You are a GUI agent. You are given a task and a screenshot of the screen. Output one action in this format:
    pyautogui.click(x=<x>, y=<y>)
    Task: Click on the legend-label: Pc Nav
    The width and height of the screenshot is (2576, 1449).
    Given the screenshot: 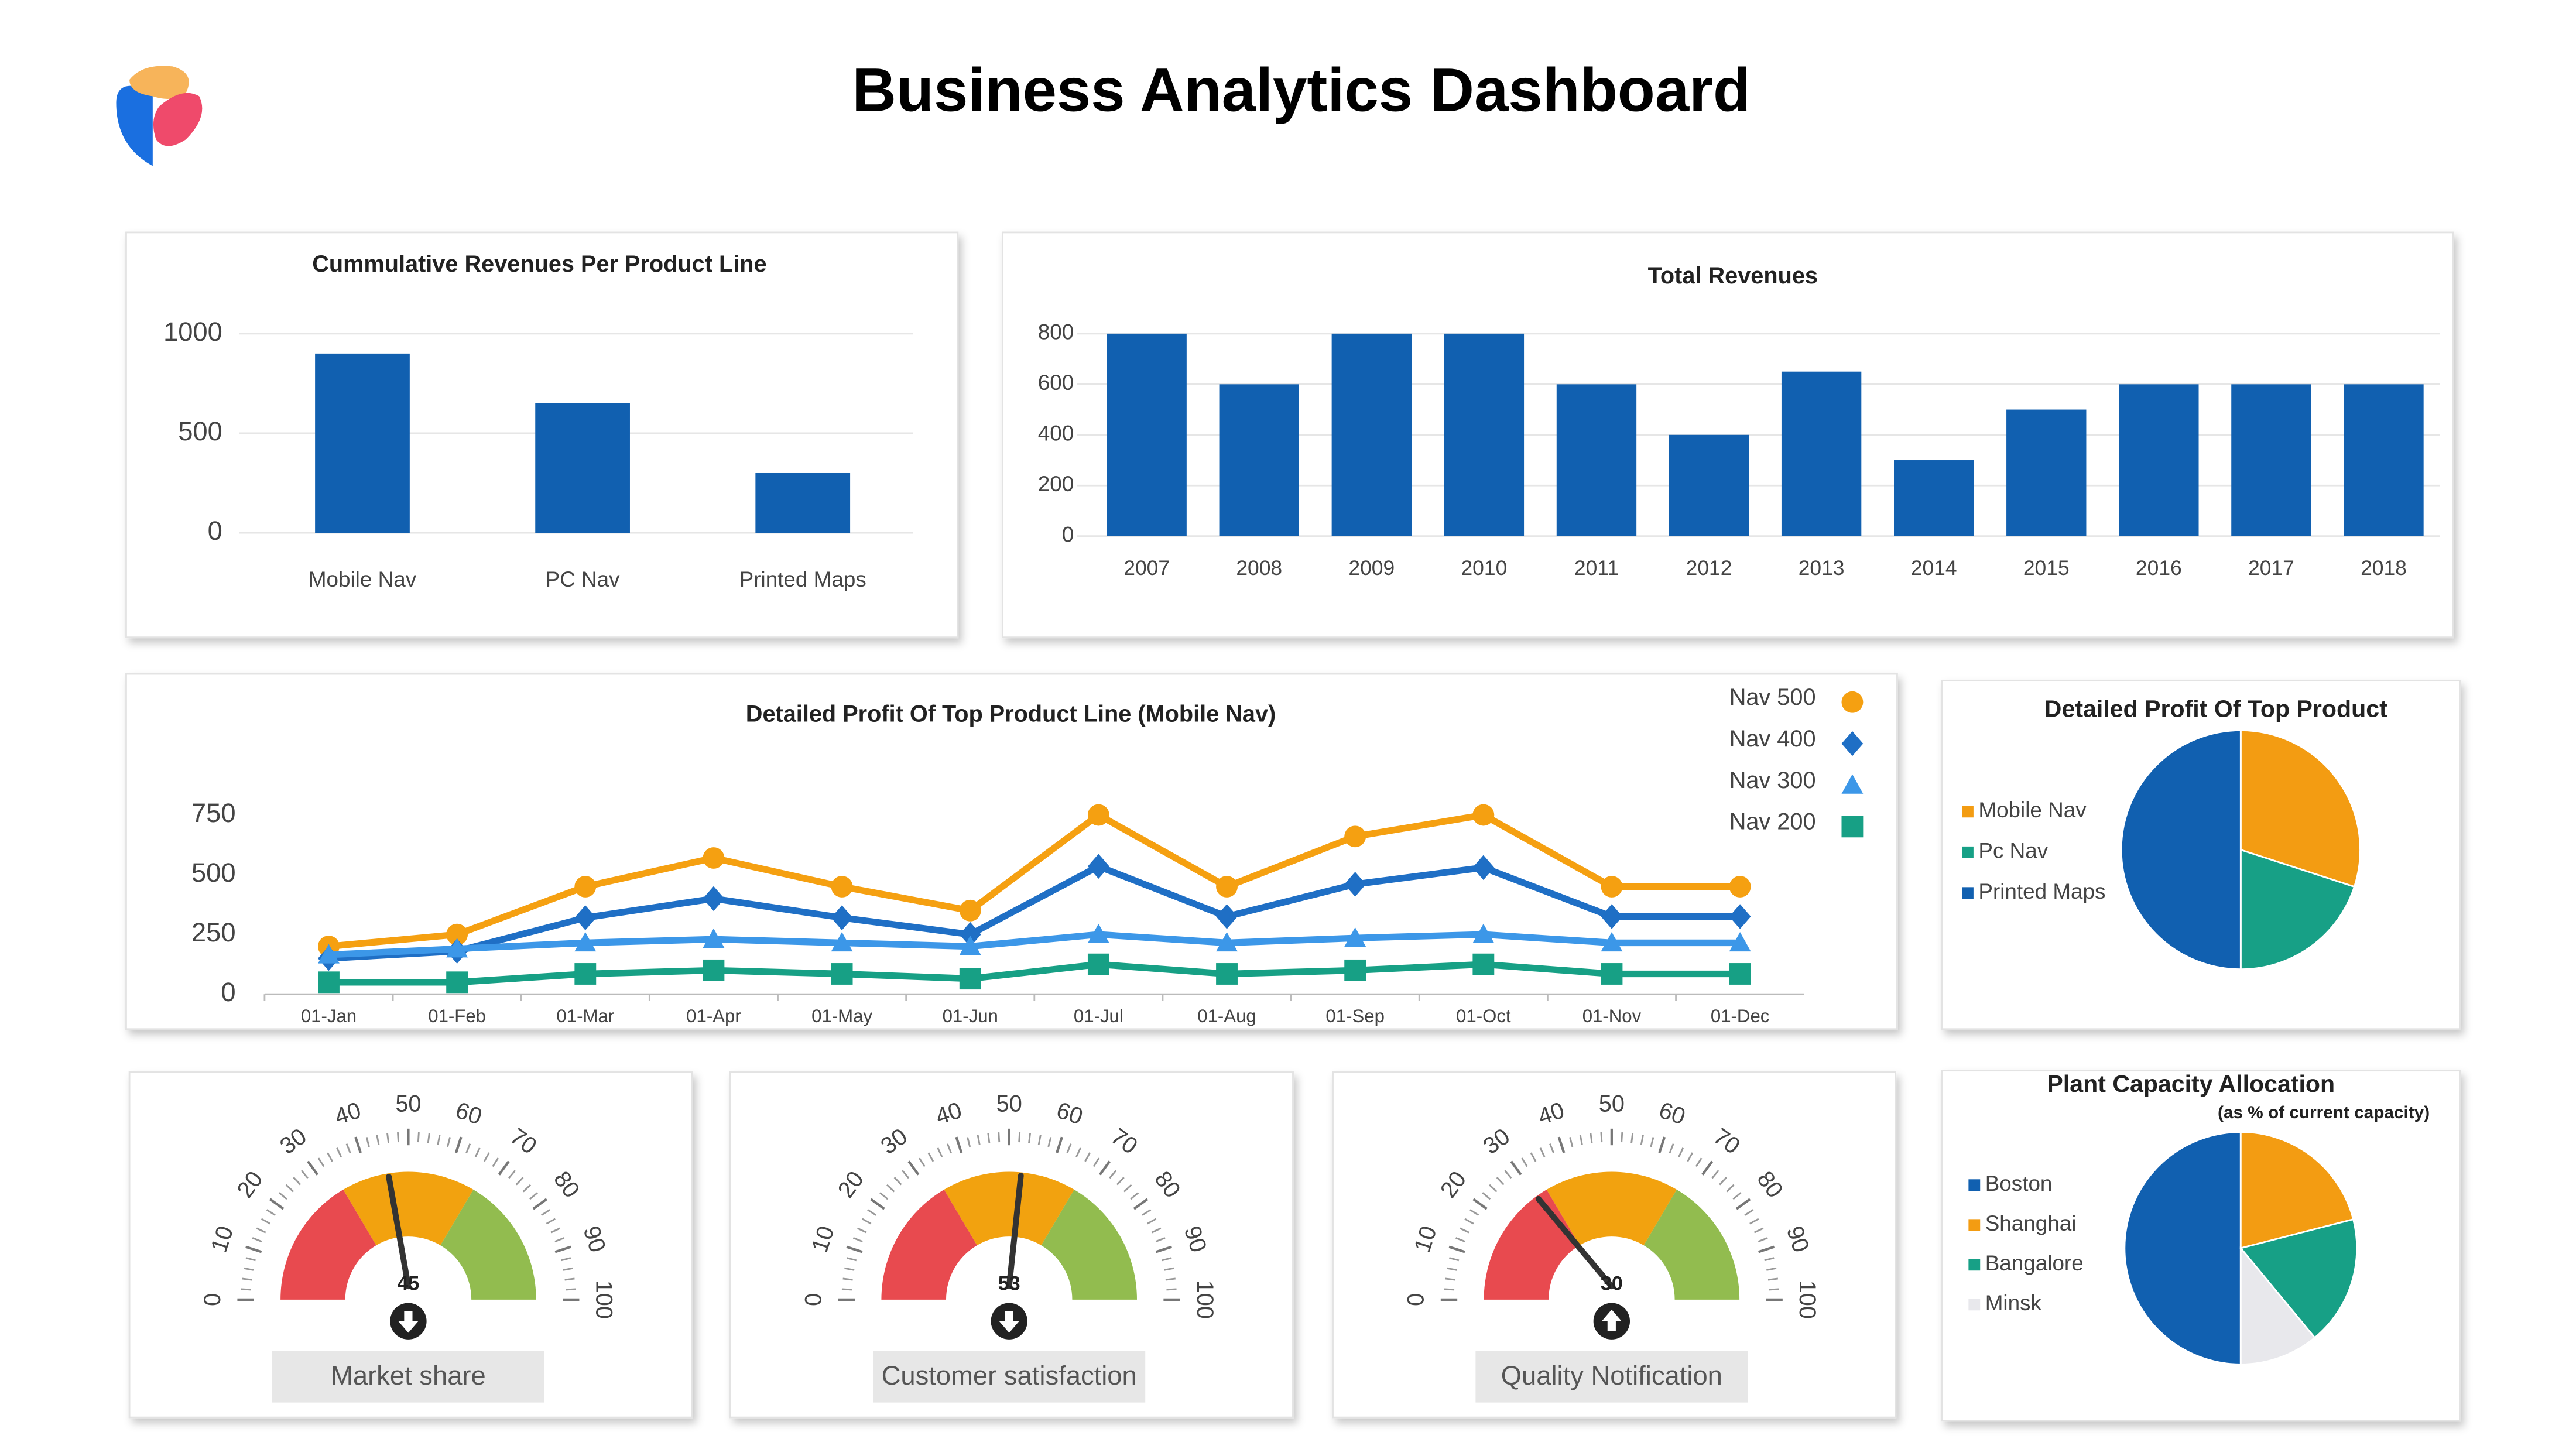 What is the action you would take?
    pyautogui.click(x=2013, y=851)
    